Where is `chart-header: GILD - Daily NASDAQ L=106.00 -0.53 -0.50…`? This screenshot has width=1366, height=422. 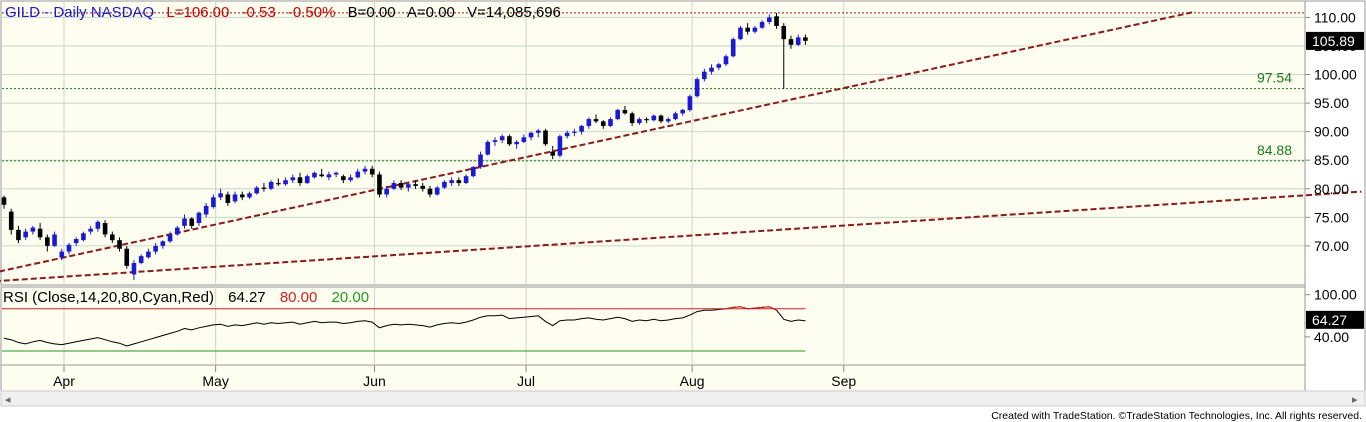
chart-header: GILD - Daily NASDAQ L=106.00 -0.53 -0.50… is located at coordinates (283, 12).